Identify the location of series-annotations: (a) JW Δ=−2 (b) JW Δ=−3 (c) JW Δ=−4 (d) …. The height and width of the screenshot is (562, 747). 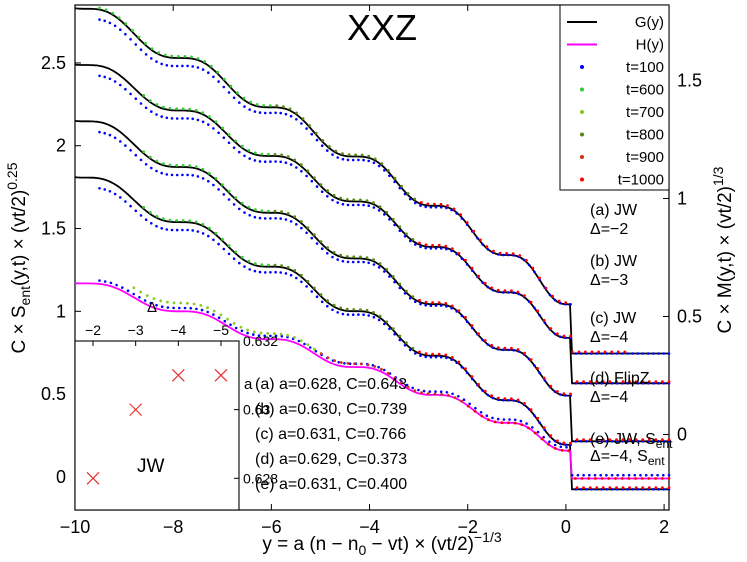
(631, 335).